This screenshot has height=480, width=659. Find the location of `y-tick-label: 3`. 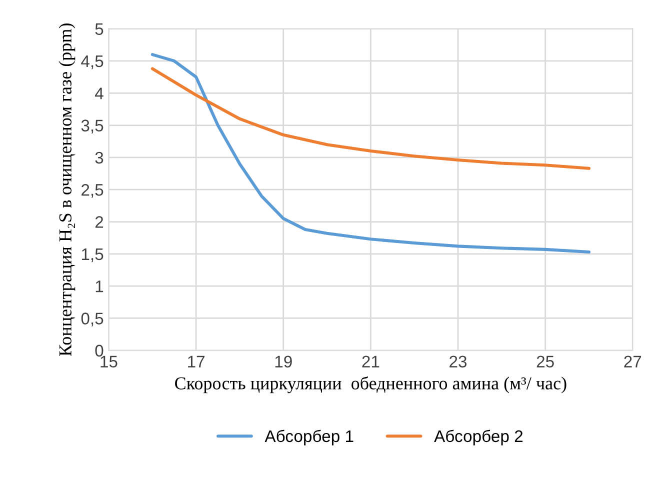

y-tick-label: 3 is located at coordinates (99, 158).